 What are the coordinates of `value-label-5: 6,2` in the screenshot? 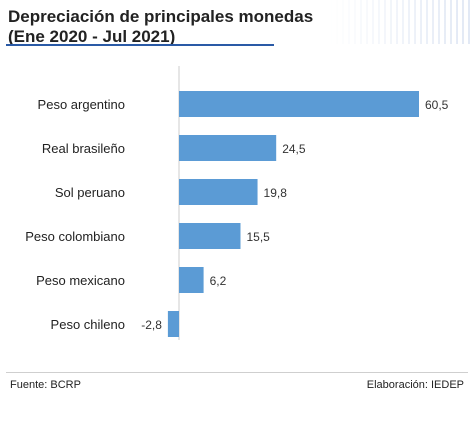 It's located at (218, 281).